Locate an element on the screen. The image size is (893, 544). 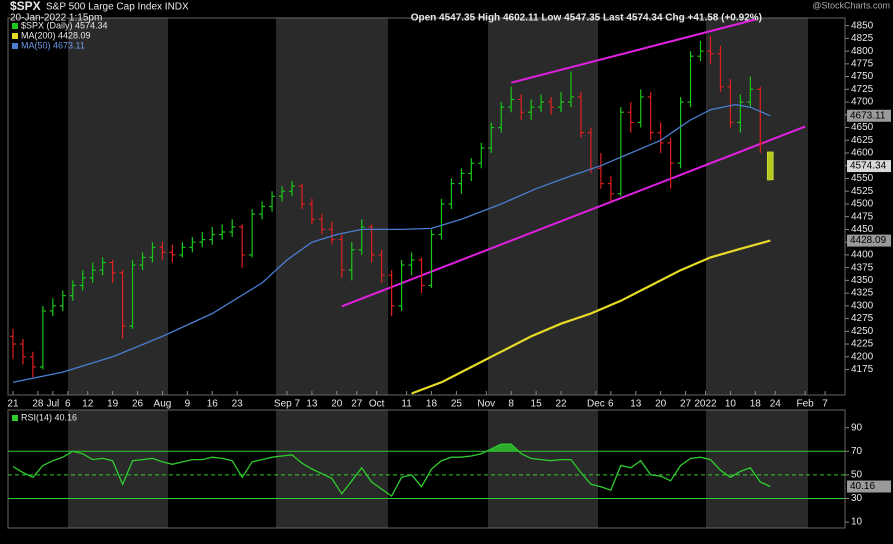
y-tick-label: 4275 is located at coordinates (862, 318).